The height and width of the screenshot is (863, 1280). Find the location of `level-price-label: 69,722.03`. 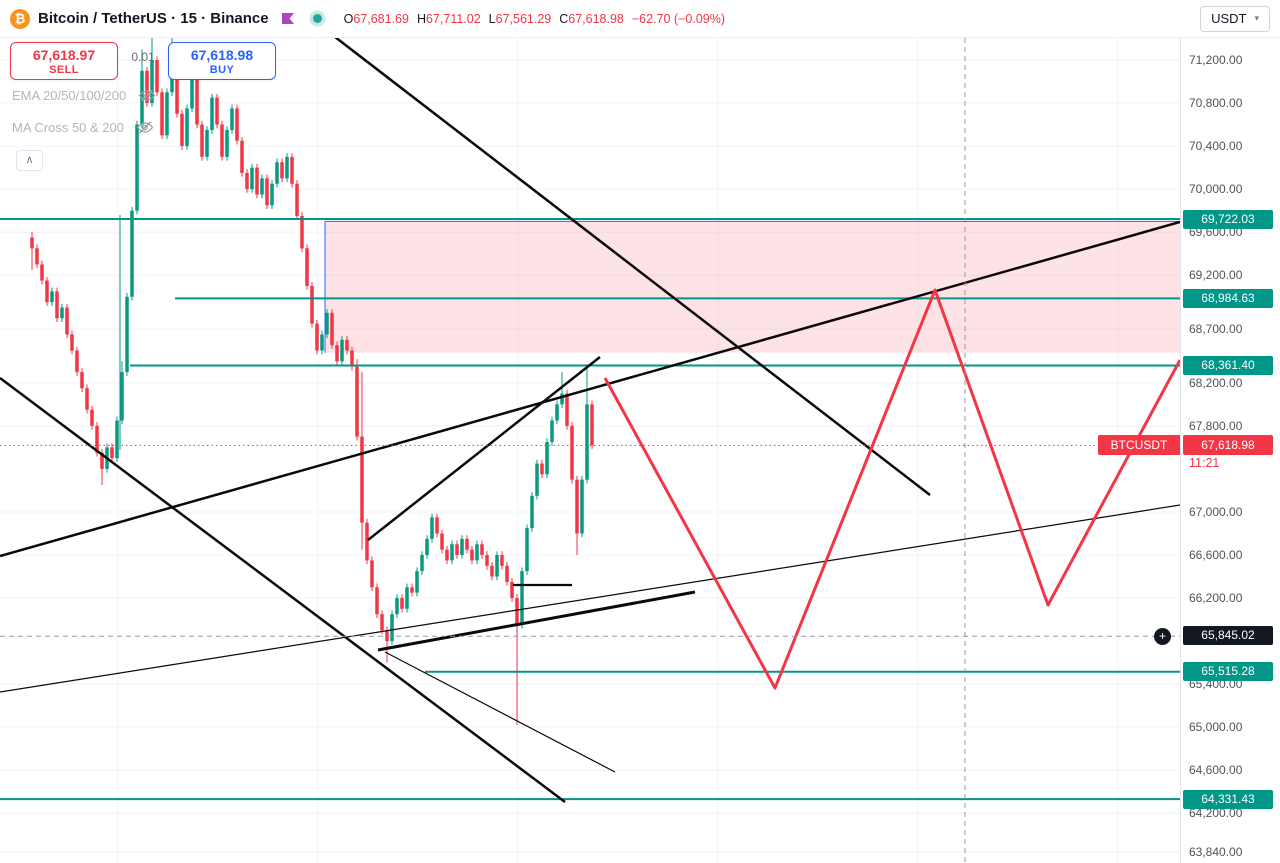

level-price-label: 69,722.03 is located at coordinates (1228, 219).